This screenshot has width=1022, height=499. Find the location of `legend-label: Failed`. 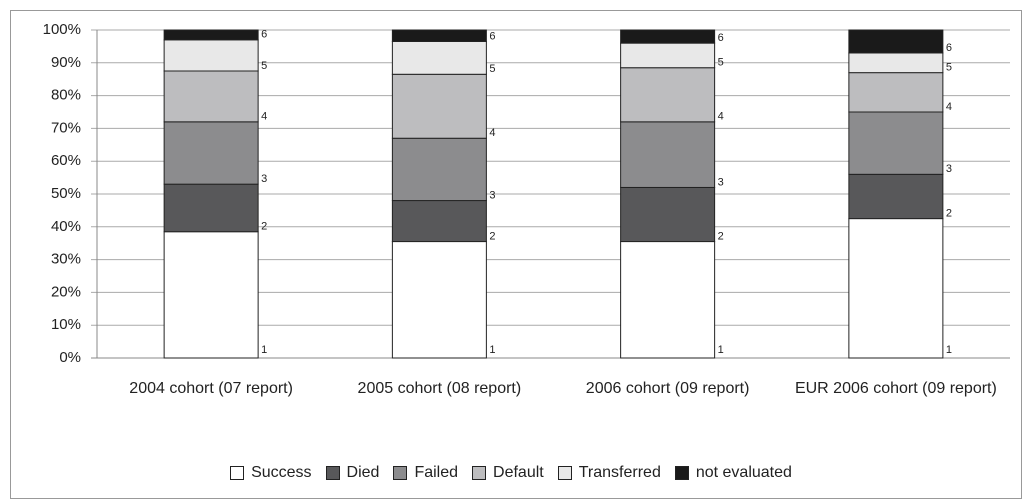

legend-label: Failed is located at coordinates (436, 472).